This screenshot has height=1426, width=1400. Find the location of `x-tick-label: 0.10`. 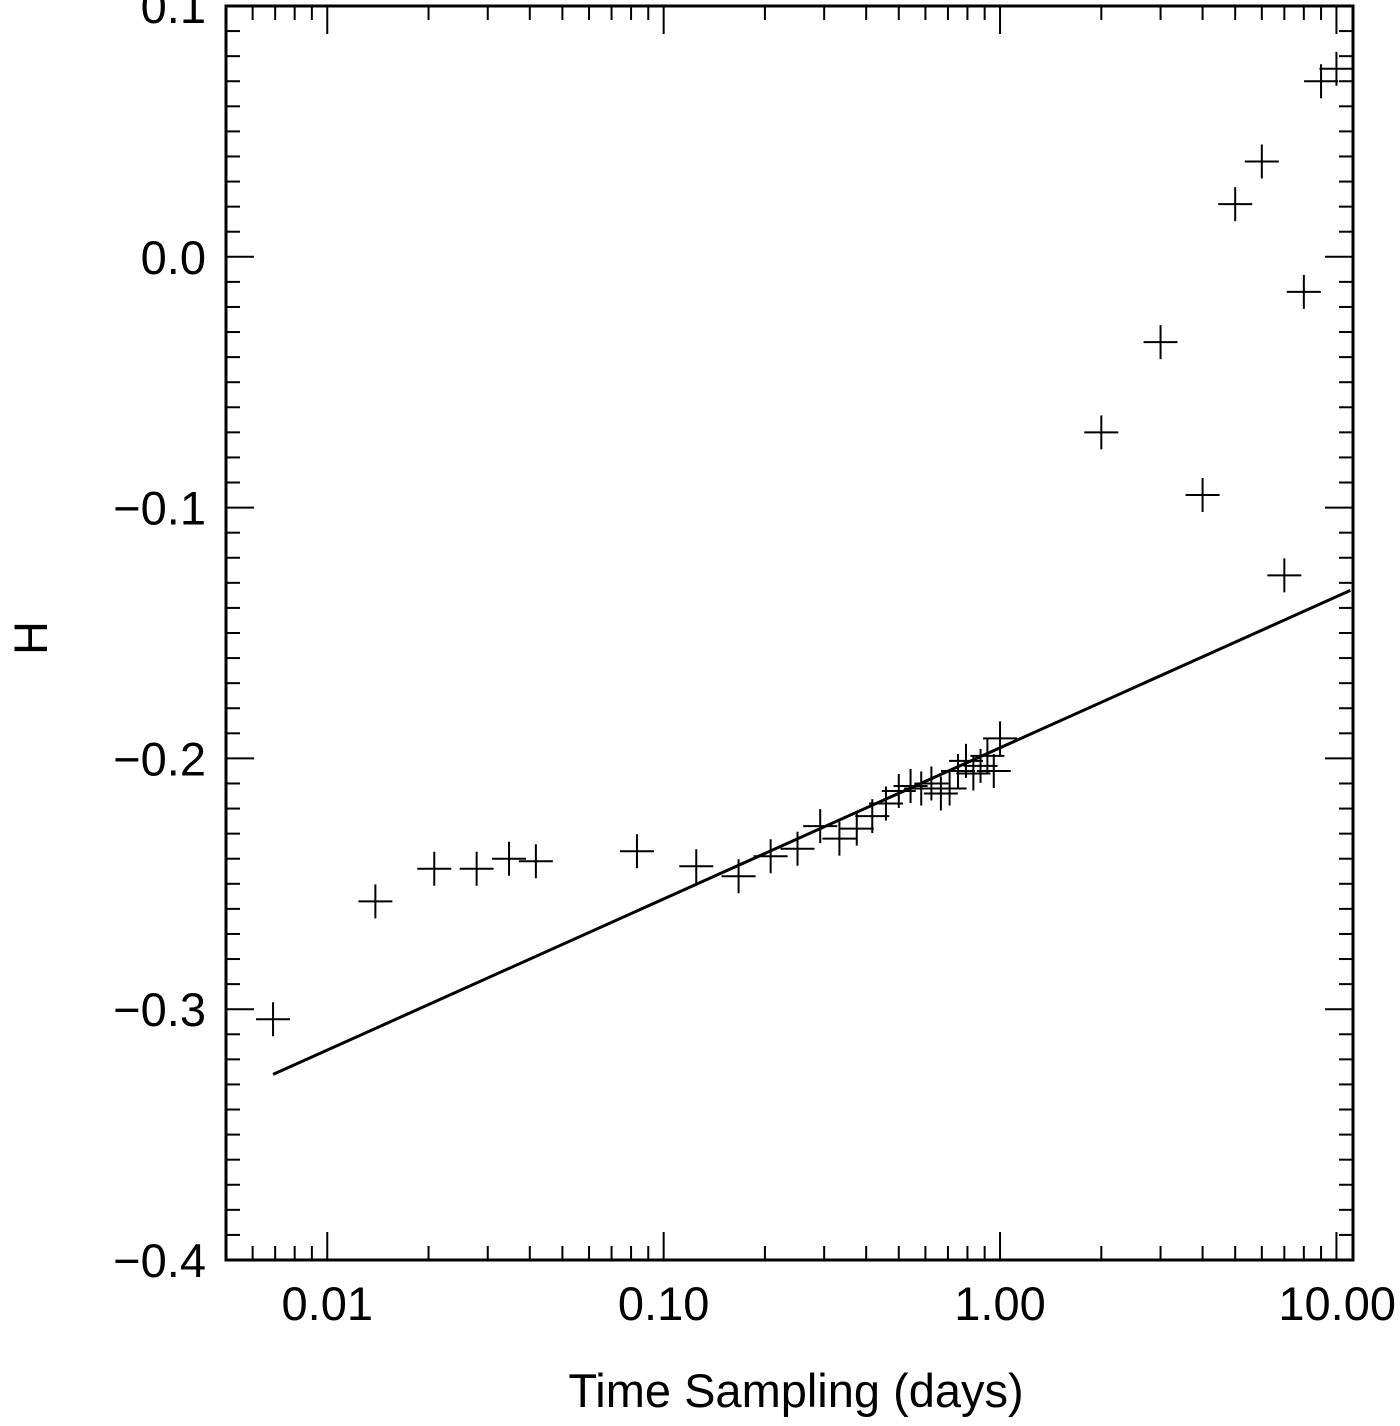

x-tick-label: 0.10 is located at coordinates (663, 1303).